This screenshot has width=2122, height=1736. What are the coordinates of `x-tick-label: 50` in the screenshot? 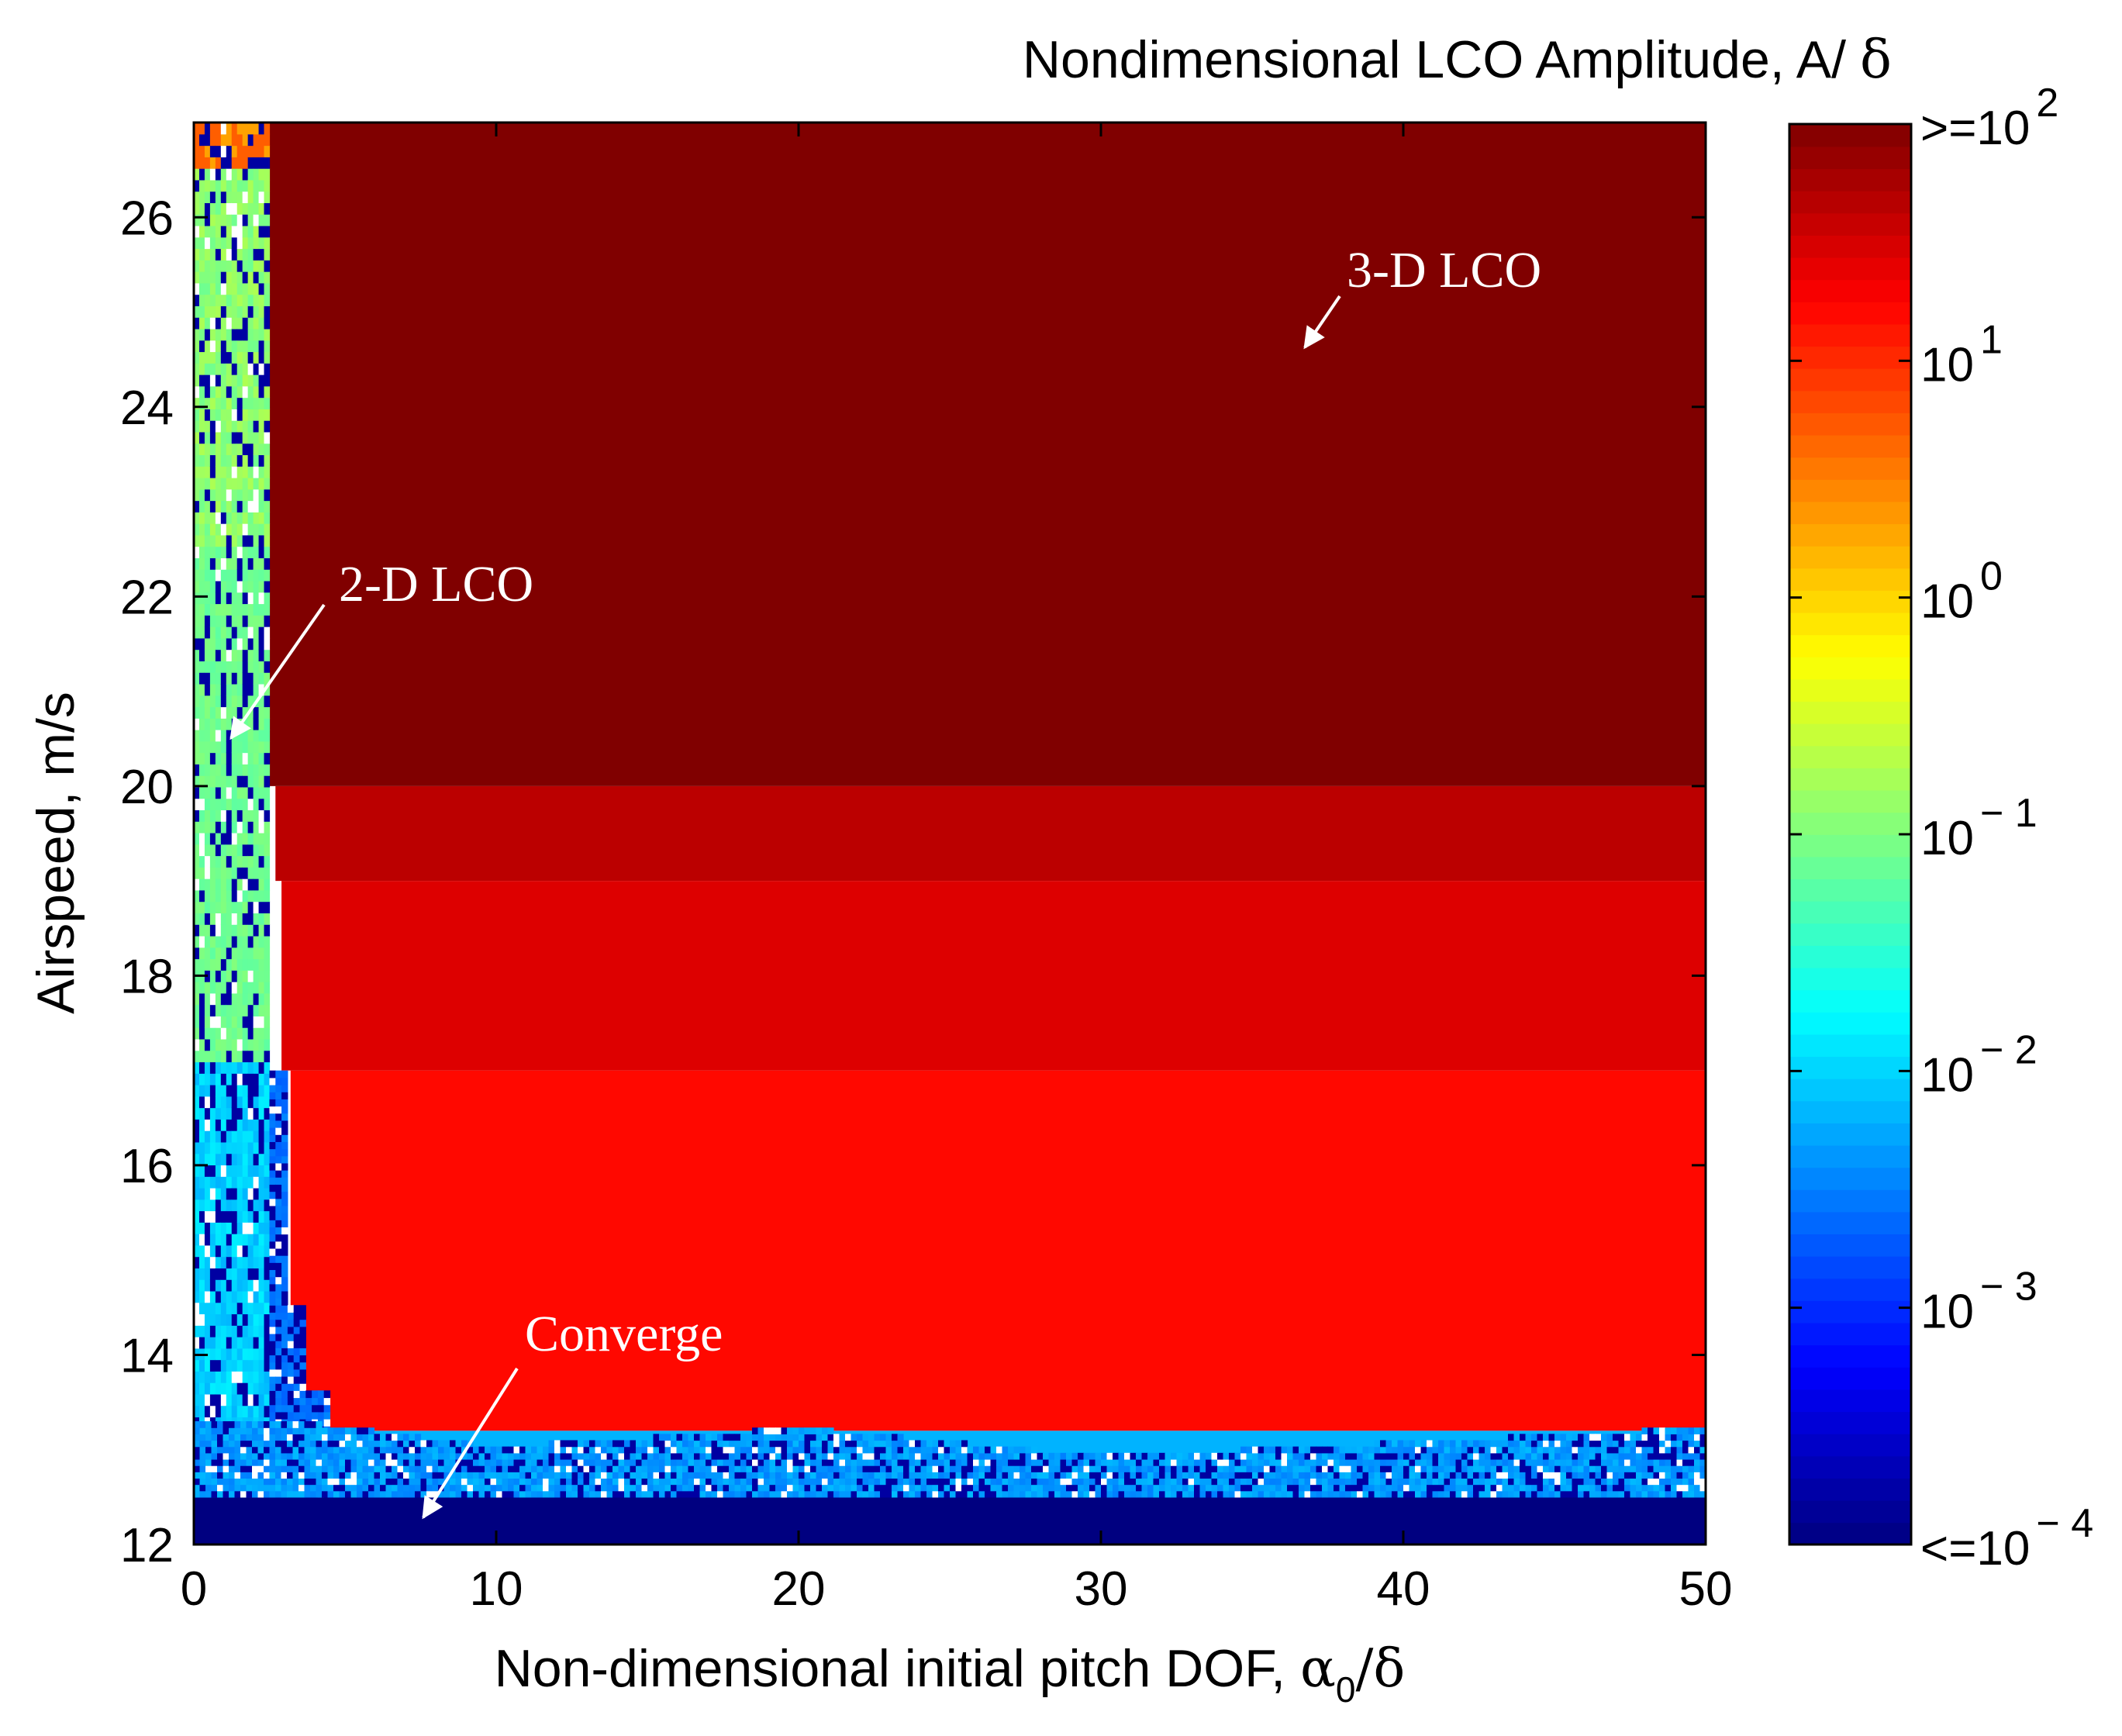 It's located at (1706, 1589).